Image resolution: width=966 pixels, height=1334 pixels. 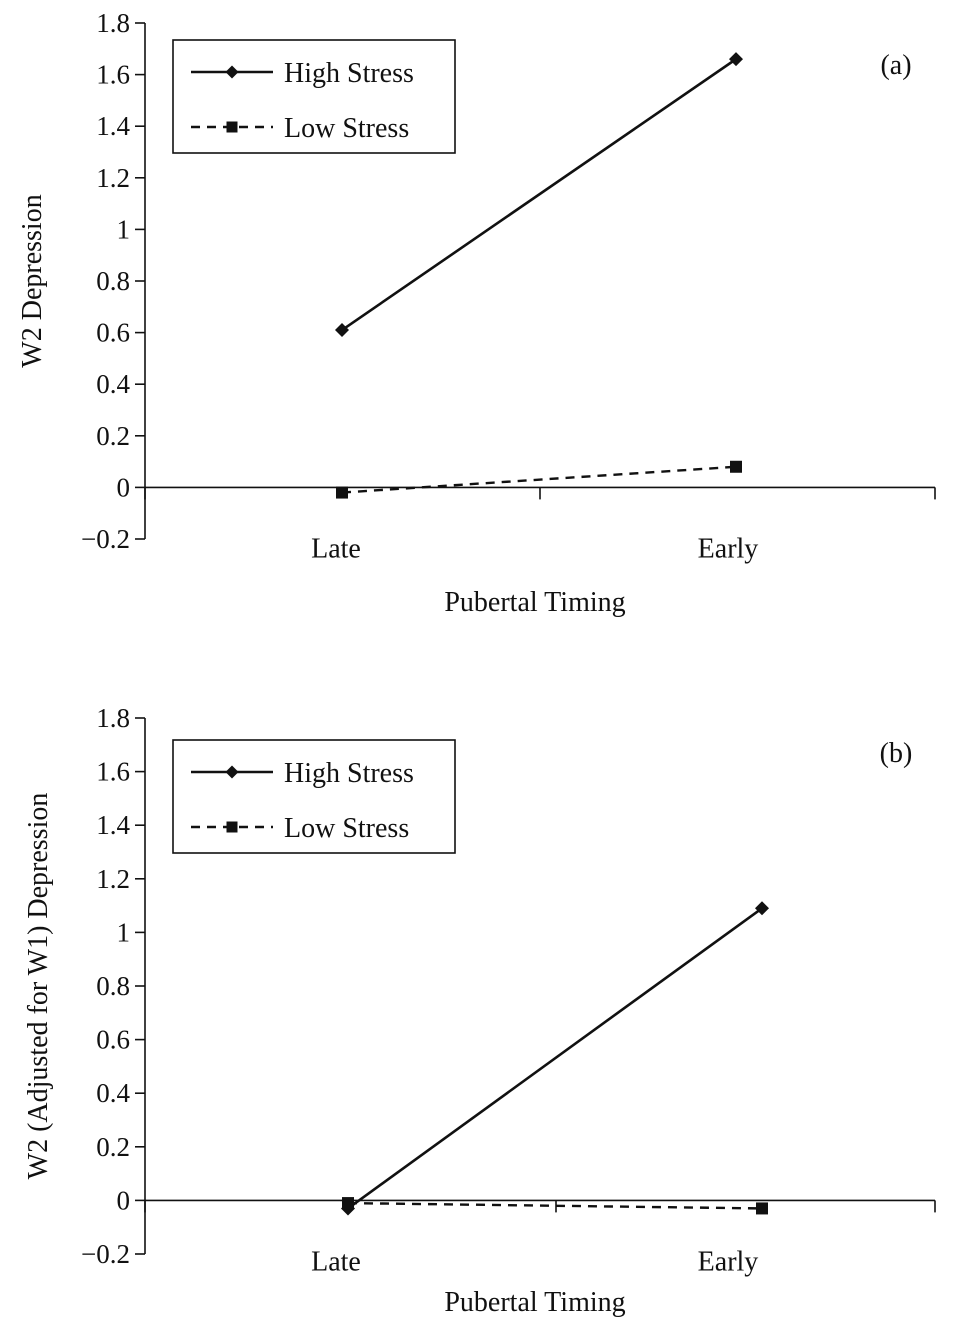 I want to click on panel-label: (a), so click(x=895, y=65).